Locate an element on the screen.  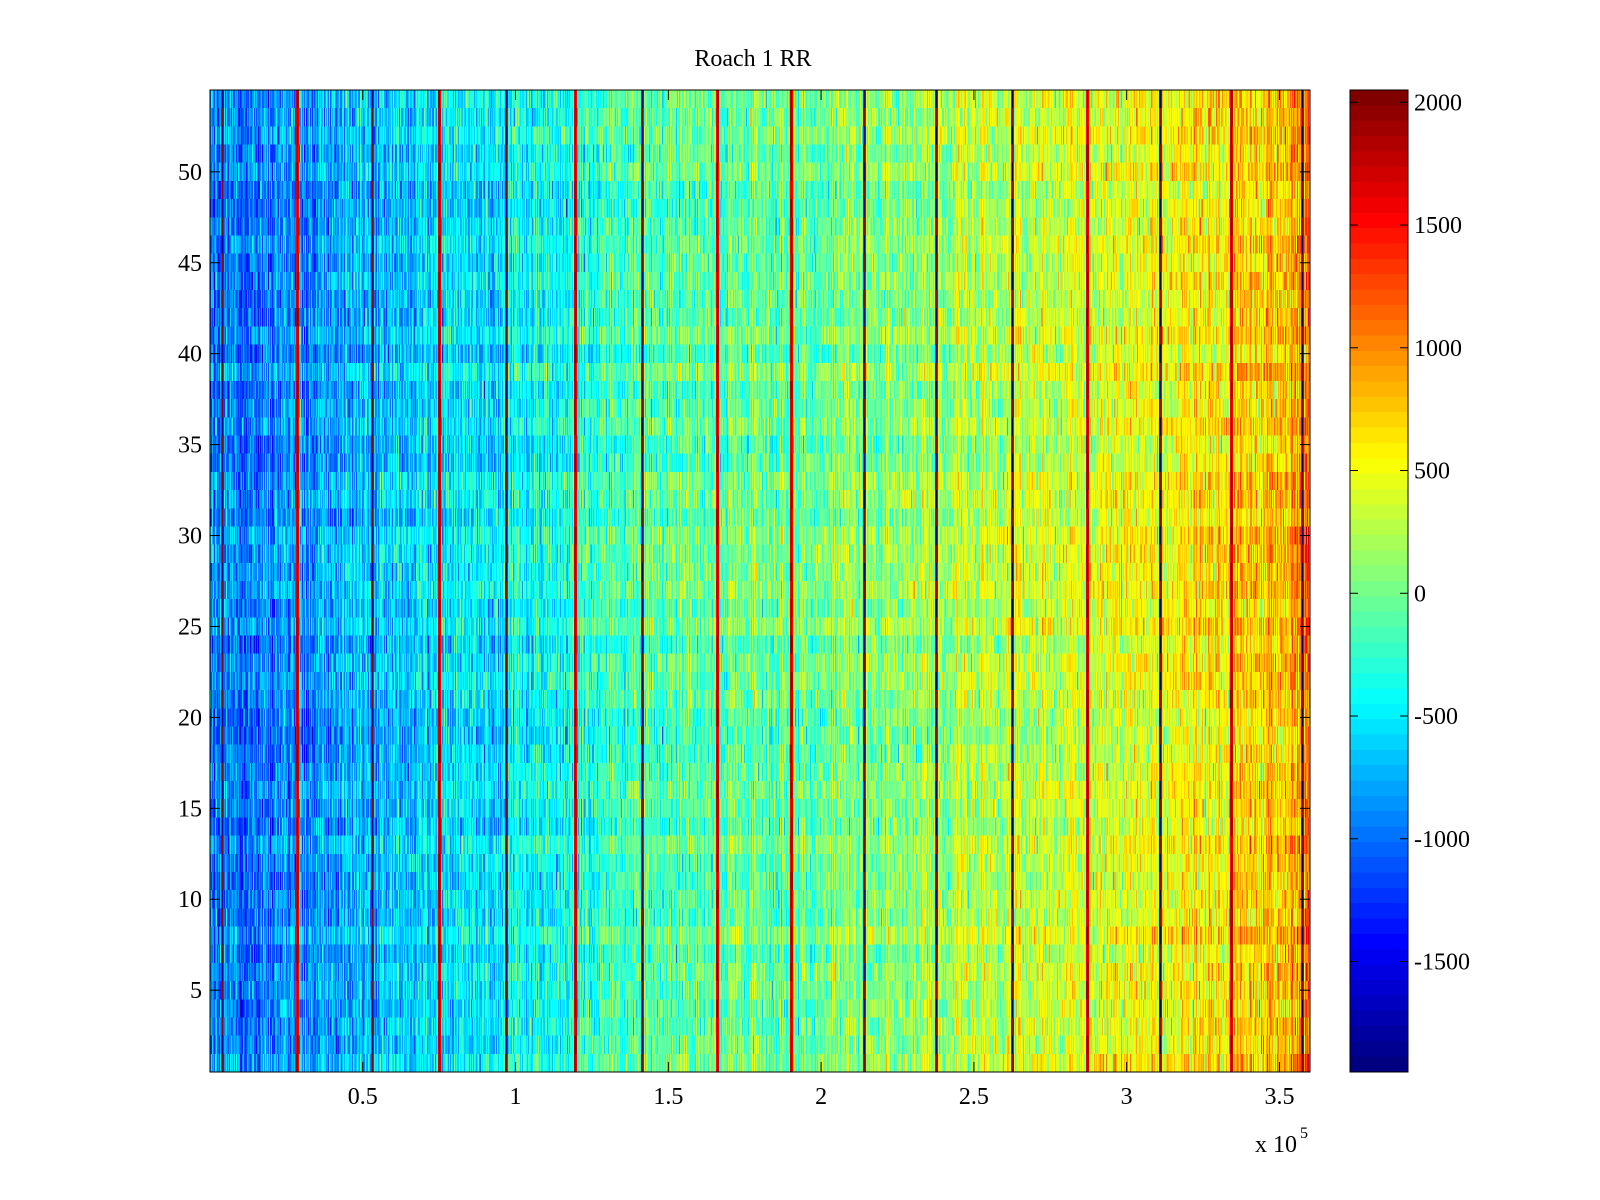
colorbar-gradient is located at coordinates (1379, 581).